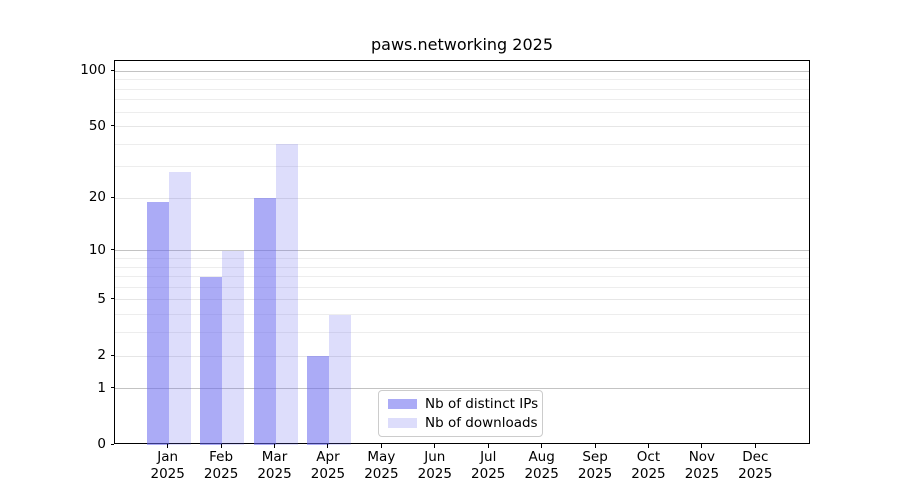 Image resolution: width=900 pixels, height=500 pixels. What do you see at coordinates (462, 44) in the screenshot?
I see `chart-title: paws.networking 2025` at bounding box center [462, 44].